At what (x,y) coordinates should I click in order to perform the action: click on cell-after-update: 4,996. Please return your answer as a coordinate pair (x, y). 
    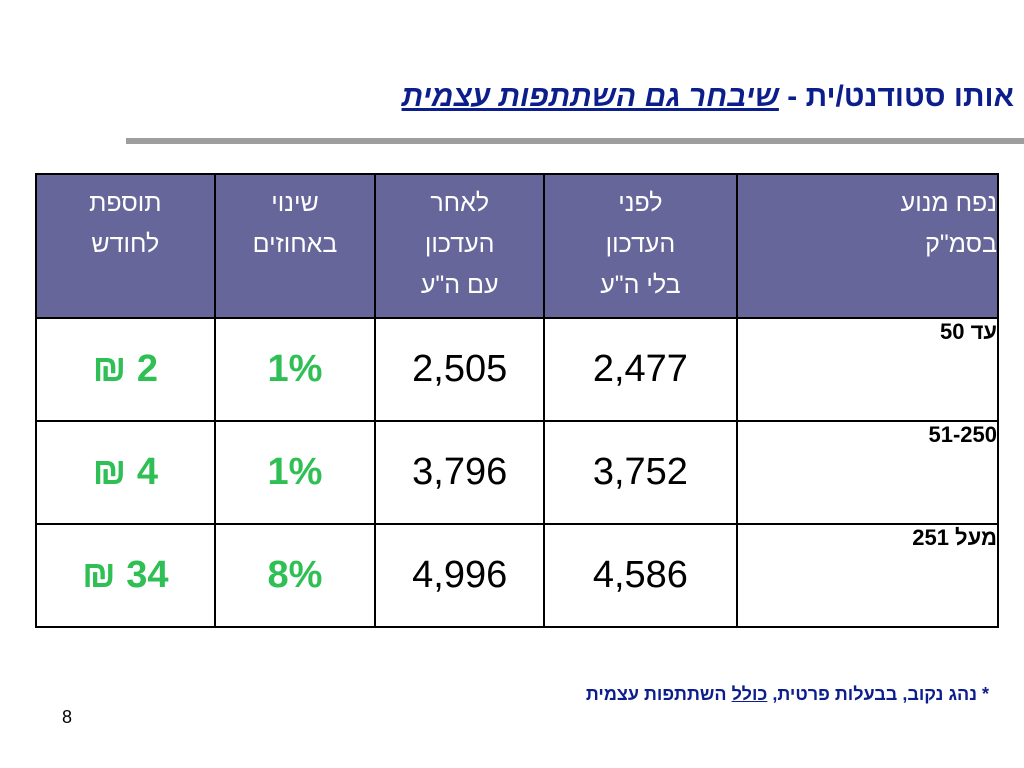
    Looking at the image, I should click on (460, 575).